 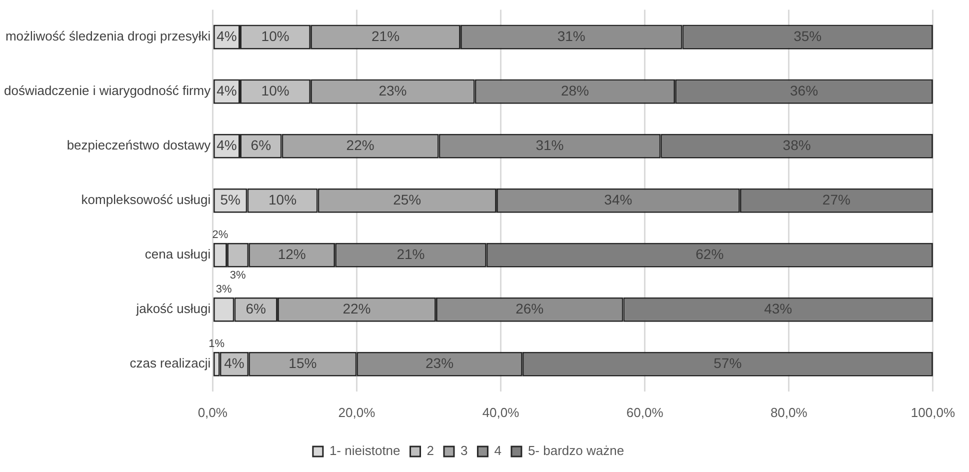 What do you see at coordinates (464, 450) in the screenshot?
I see `legend-label: 3` at bounding box center [464, 450].